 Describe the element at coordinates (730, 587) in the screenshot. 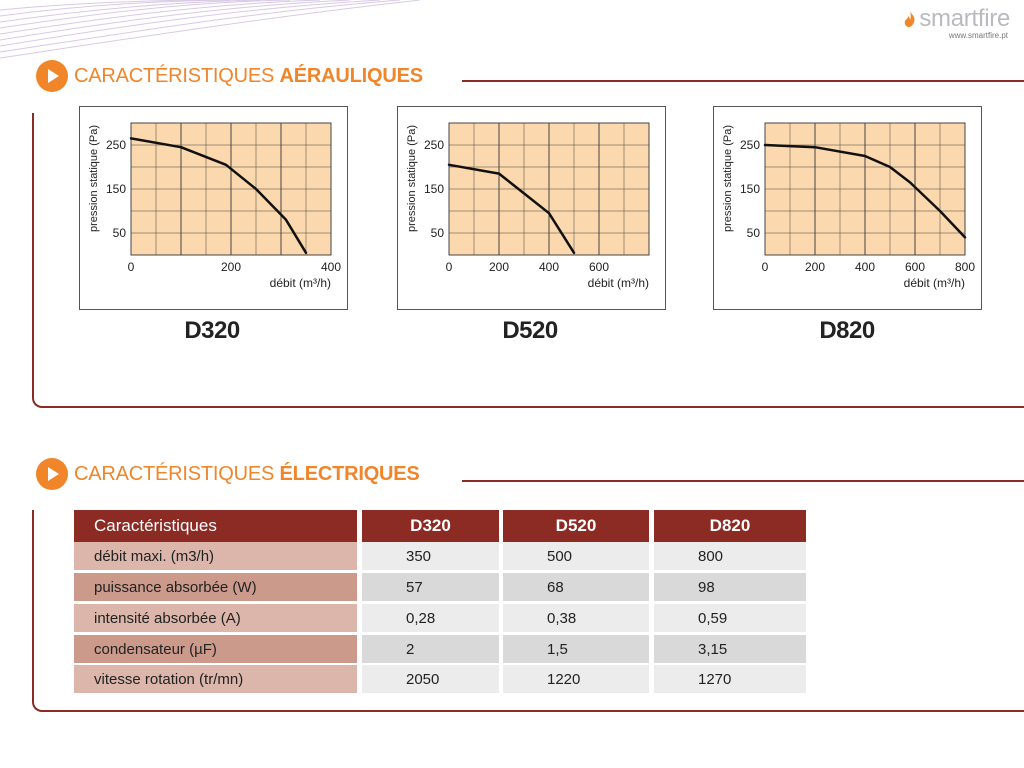

I see `table-cell: 98` at that location.